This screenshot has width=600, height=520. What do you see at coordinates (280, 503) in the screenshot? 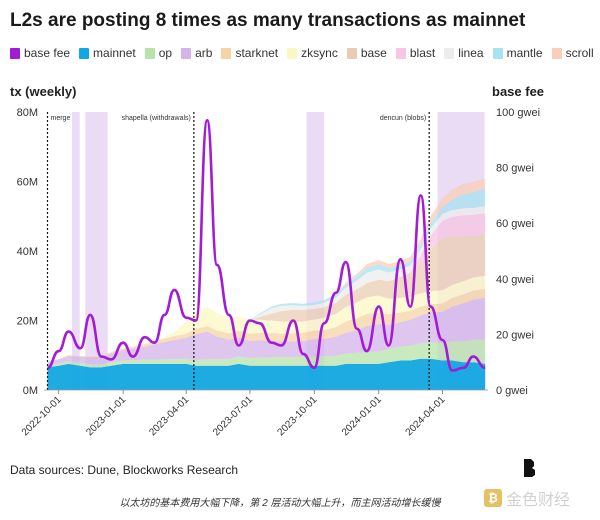
I see `caption: 以太坊的基本费用大幅下降，第 2 层活动大幅上升，而主网活动增长缓慢` at bounding box center [280, 503].